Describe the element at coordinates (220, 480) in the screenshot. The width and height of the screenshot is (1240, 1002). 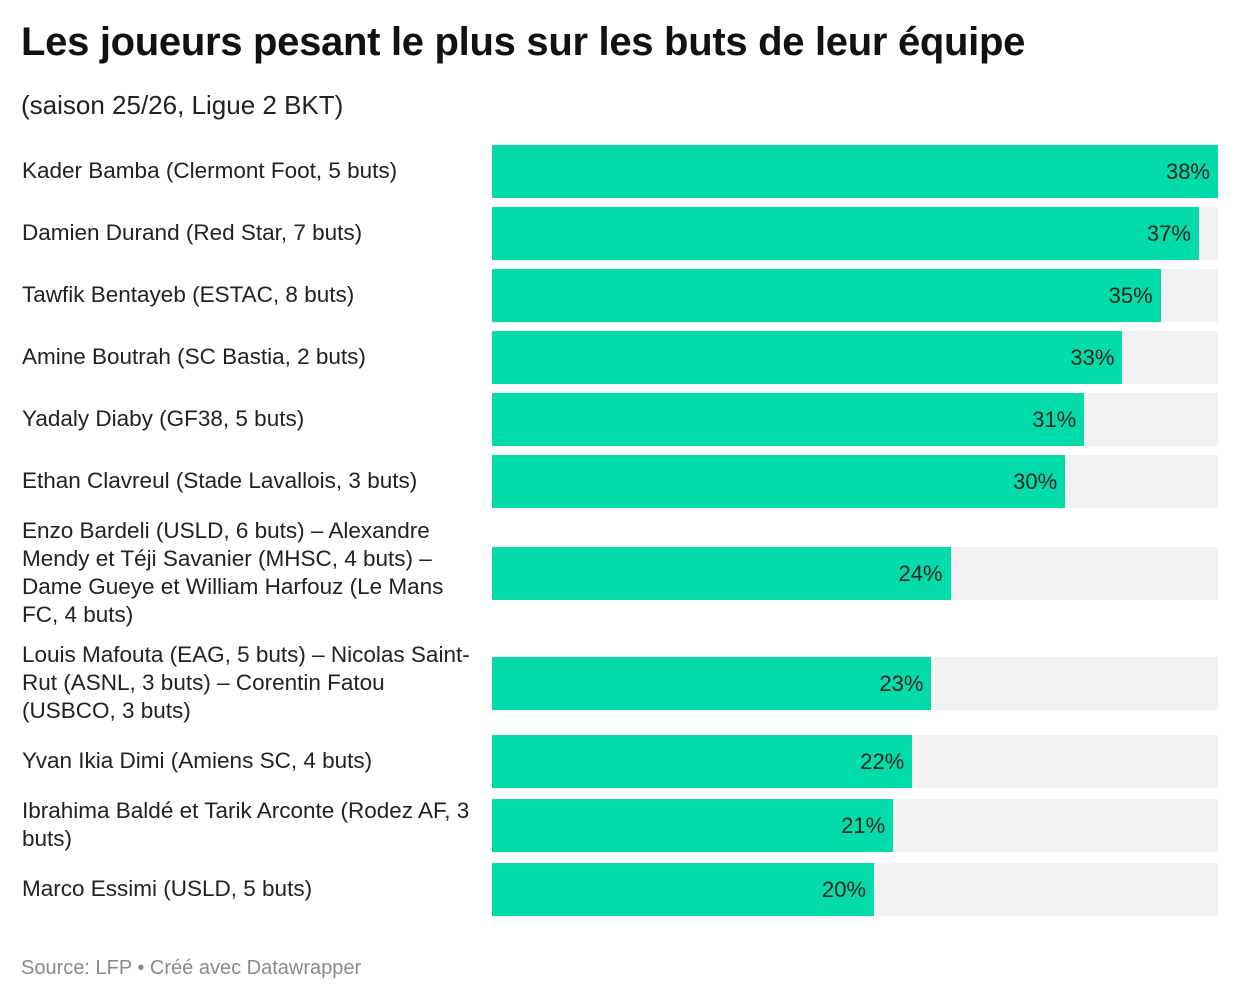
I see `bar-category-label: Ethan Clavreul (Stade Lavallois, 3 buts)` at that location.